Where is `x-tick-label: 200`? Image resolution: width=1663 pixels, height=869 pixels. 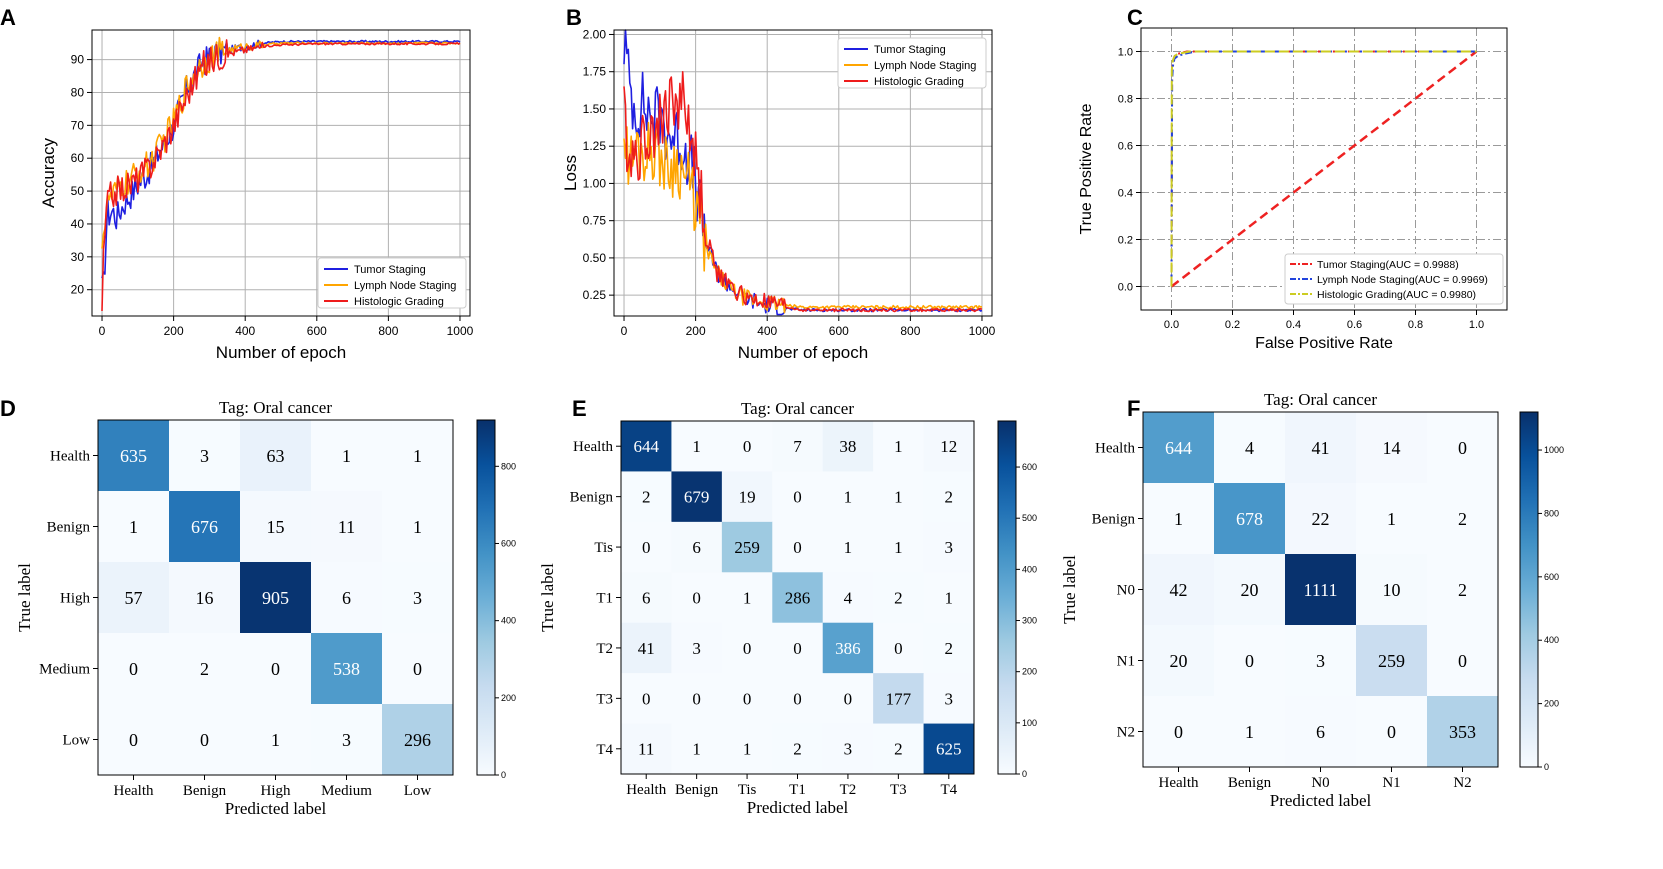
x-tick-label: 200 is located at coordinates (696, 331).